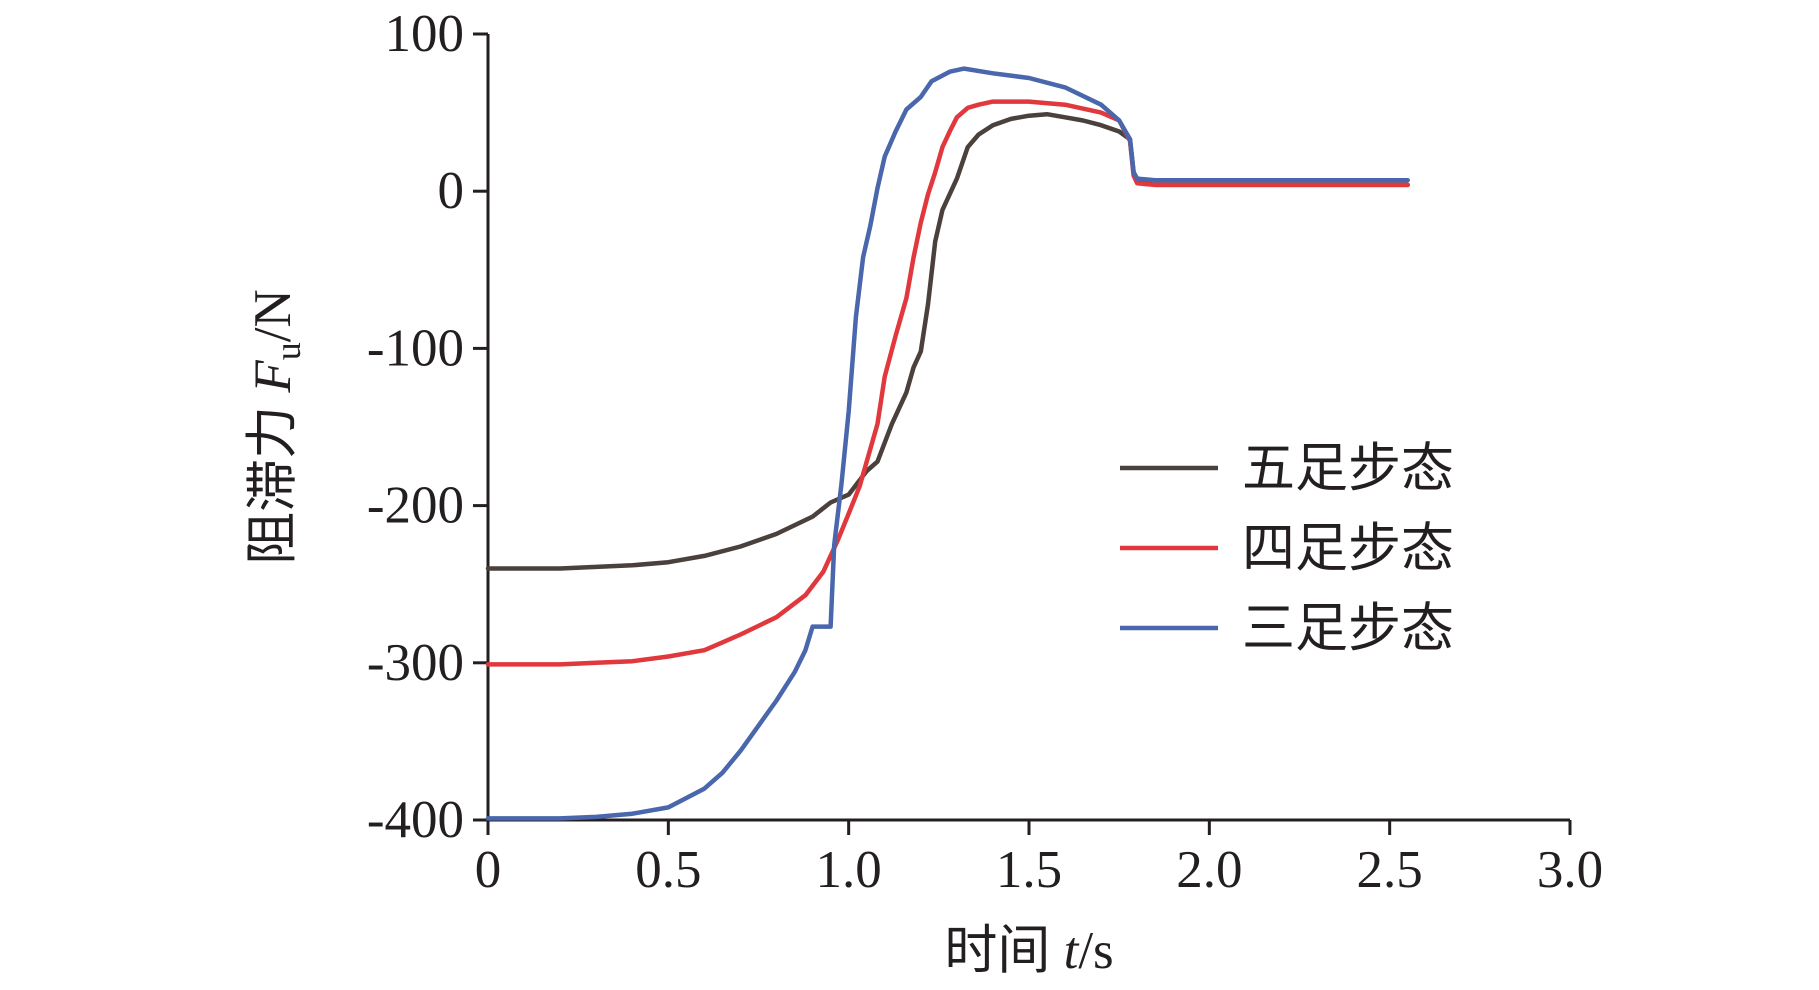  I want to click on legend-label: 四足步态, so click(1348, 549).